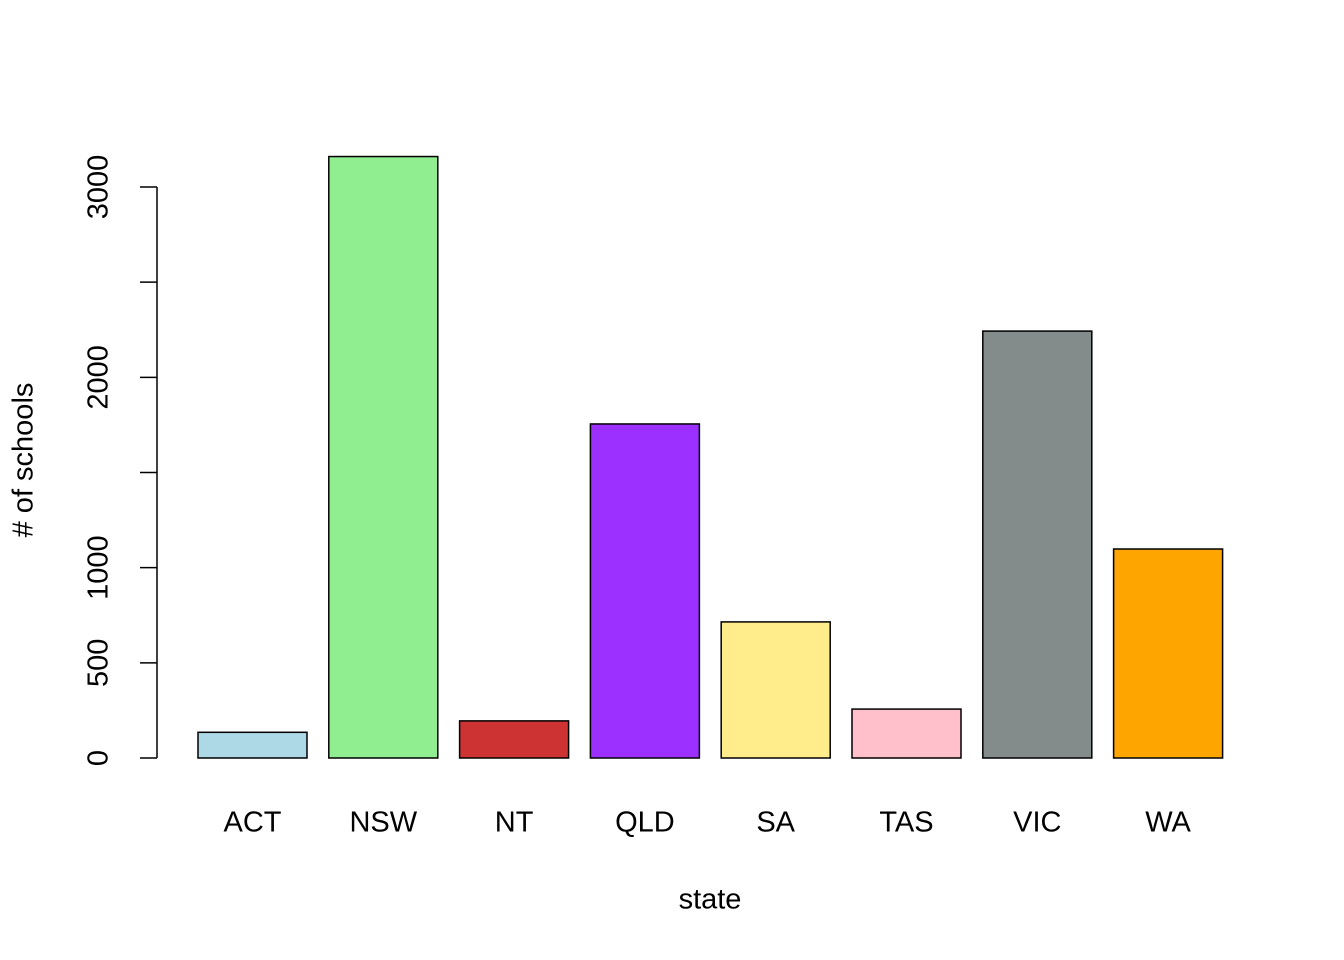  I want to click on x-tick-label: ACT, so click(253, 823).